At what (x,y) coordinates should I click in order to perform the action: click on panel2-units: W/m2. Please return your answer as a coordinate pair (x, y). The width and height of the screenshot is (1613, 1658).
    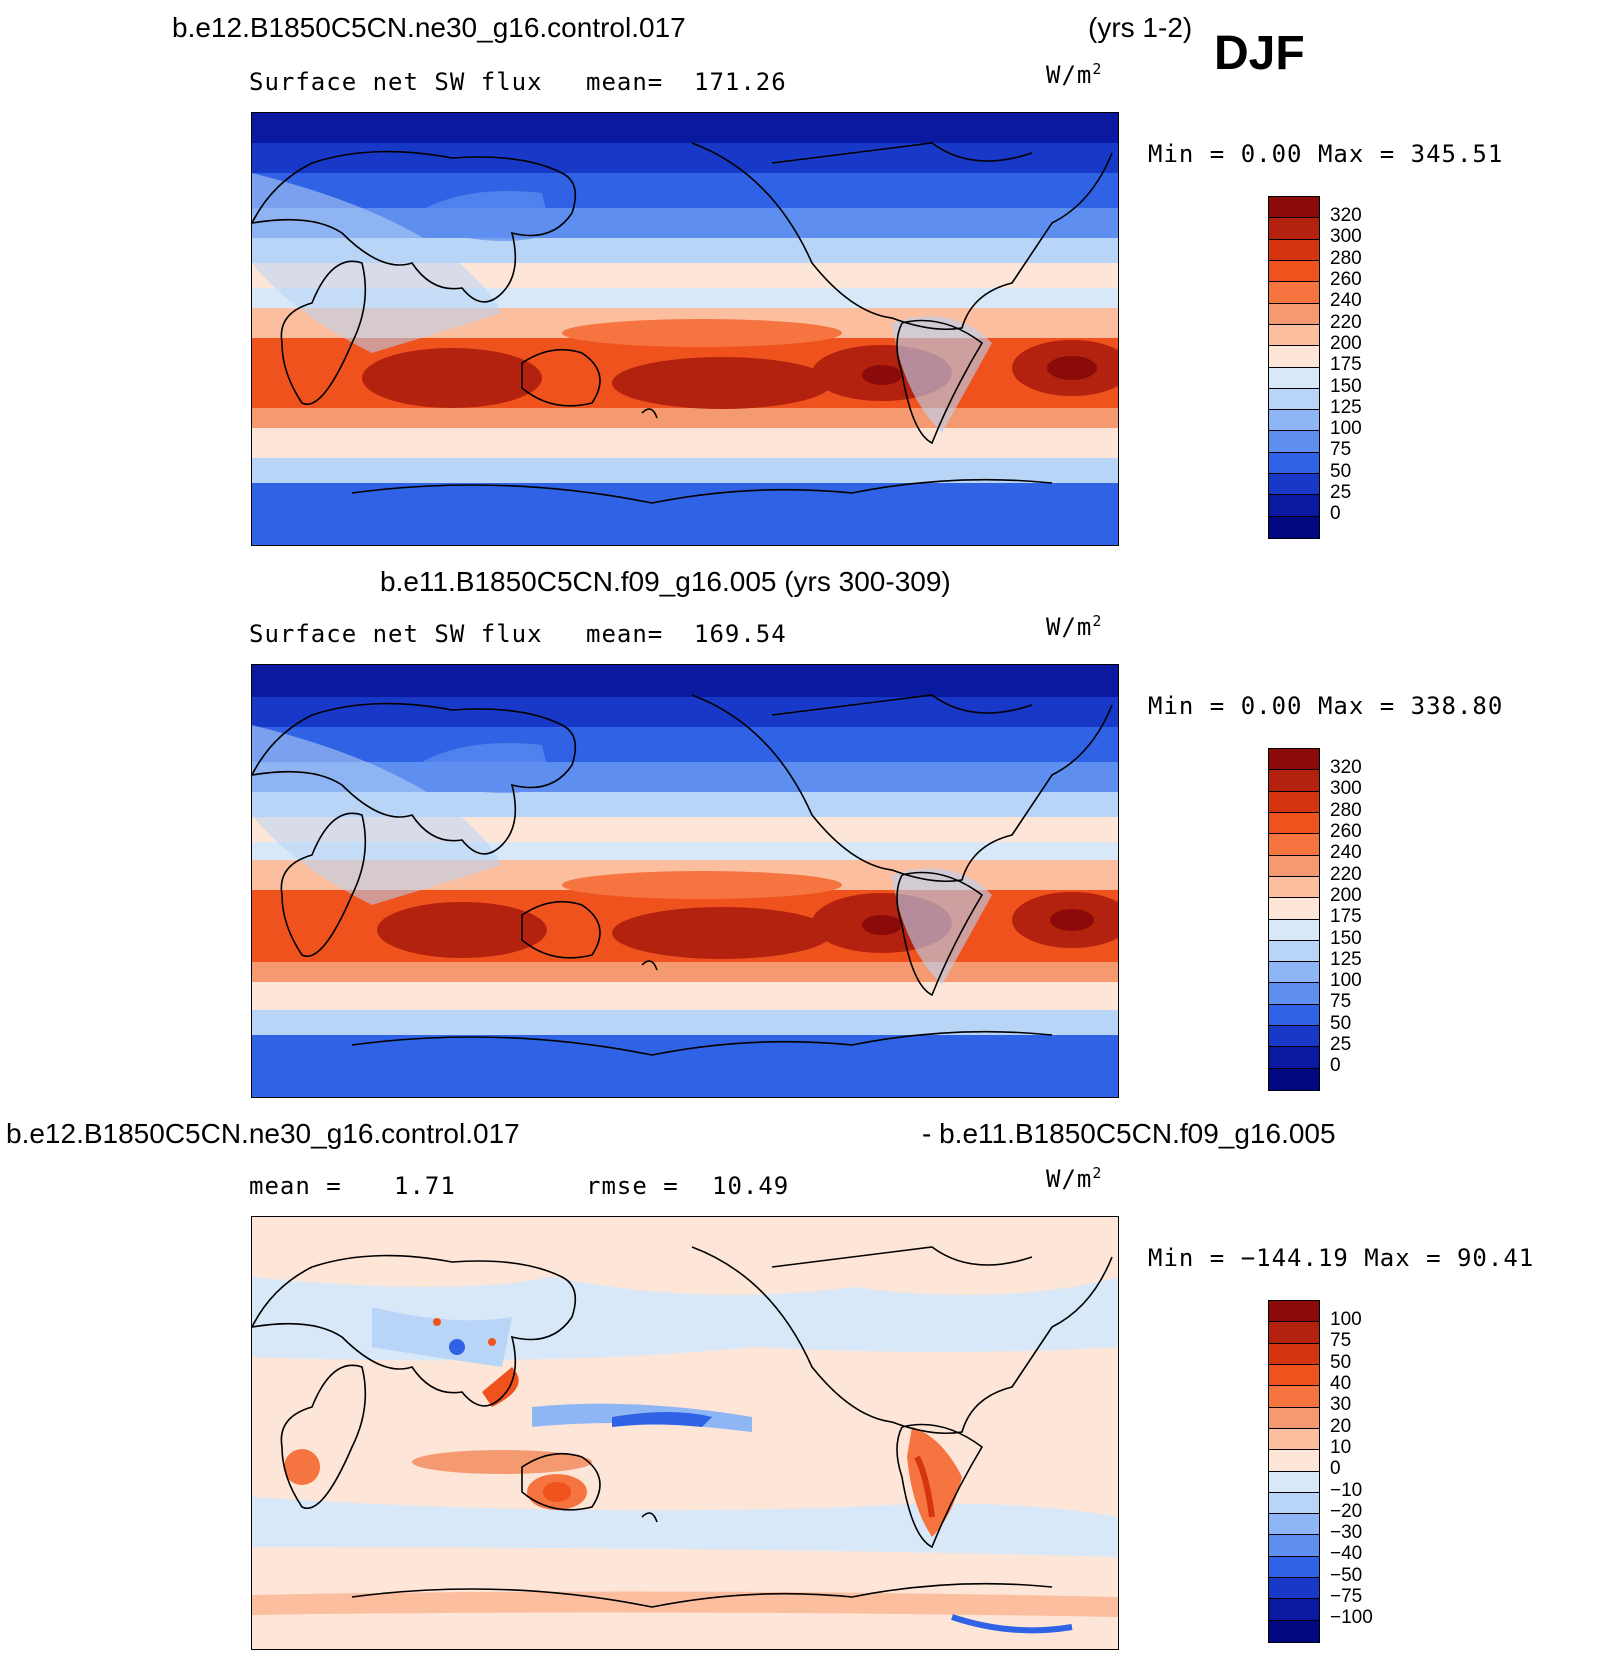
    Looking at the image, I should click on (1074, 626).